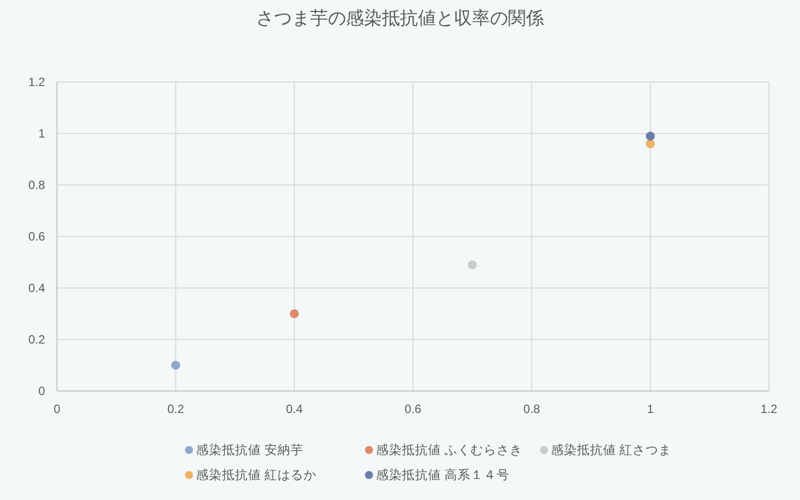 The height and width of the screenshot is (500, 800). What do you see at coordinates (256, 475) in the screenshot?
I see `legend-label: 感染抵抗値 紅はるか` at bounding box center [256, 475].